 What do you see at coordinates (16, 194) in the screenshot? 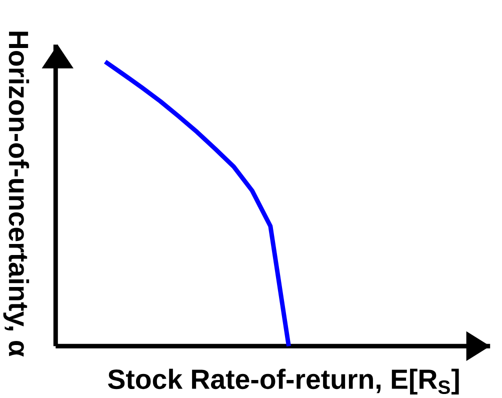
I see `y-axis-title: Horizon-of-uncertainty, α` at bounding box center [16, 194].